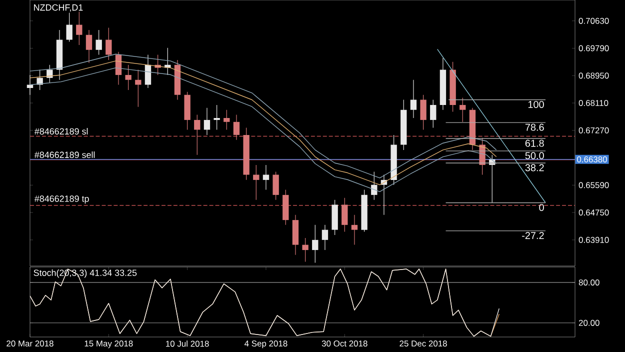  Describe the element at coordinates (534, 156) in the screenshot. I see `series-label: 50.0` at that location.